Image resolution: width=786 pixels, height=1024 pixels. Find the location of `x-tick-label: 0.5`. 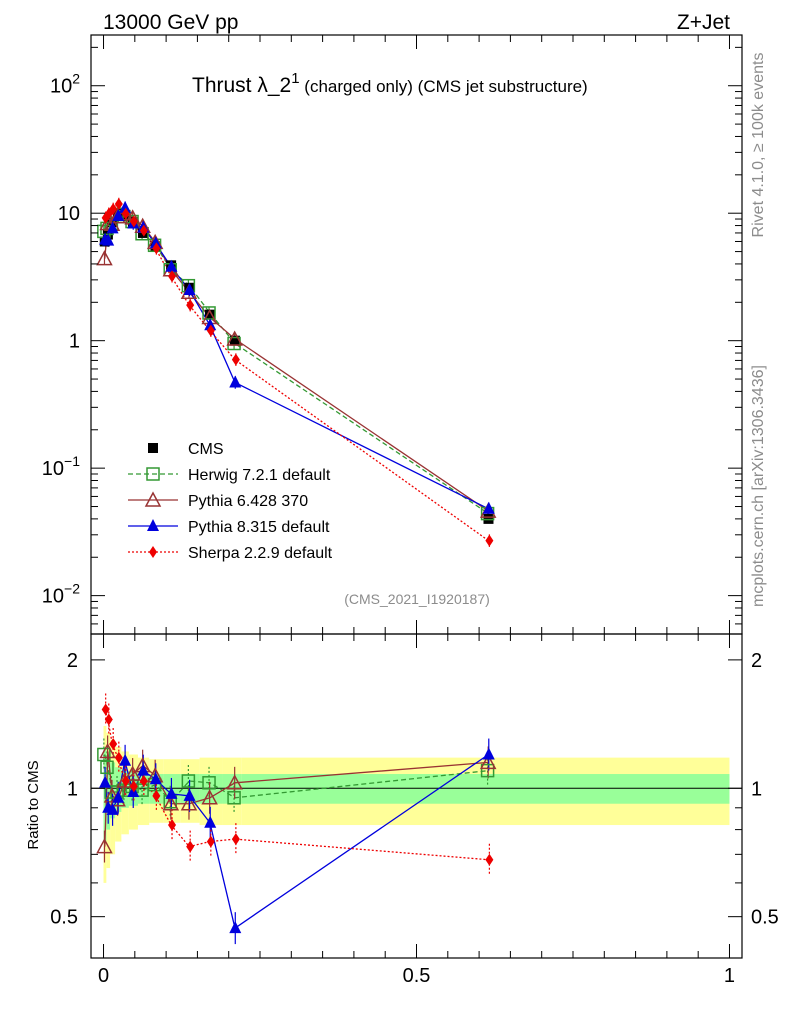

x-tick-label: 0.5 is located at coordinates (417, 976).